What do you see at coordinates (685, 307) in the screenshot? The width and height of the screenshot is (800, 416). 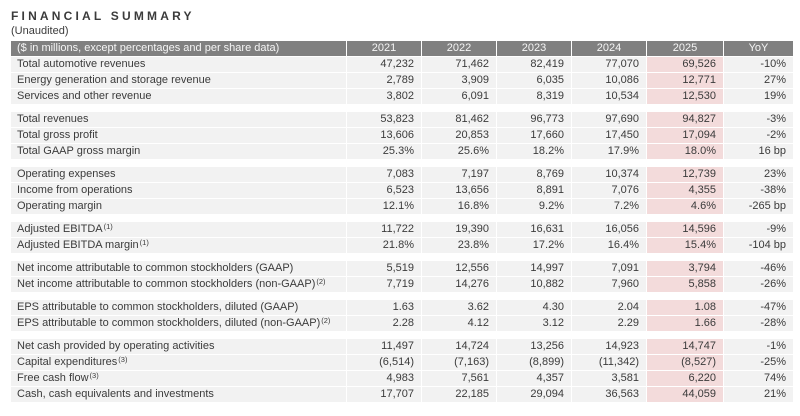 I see `cell-2025: 1.08` at bounding box center [685, 307].